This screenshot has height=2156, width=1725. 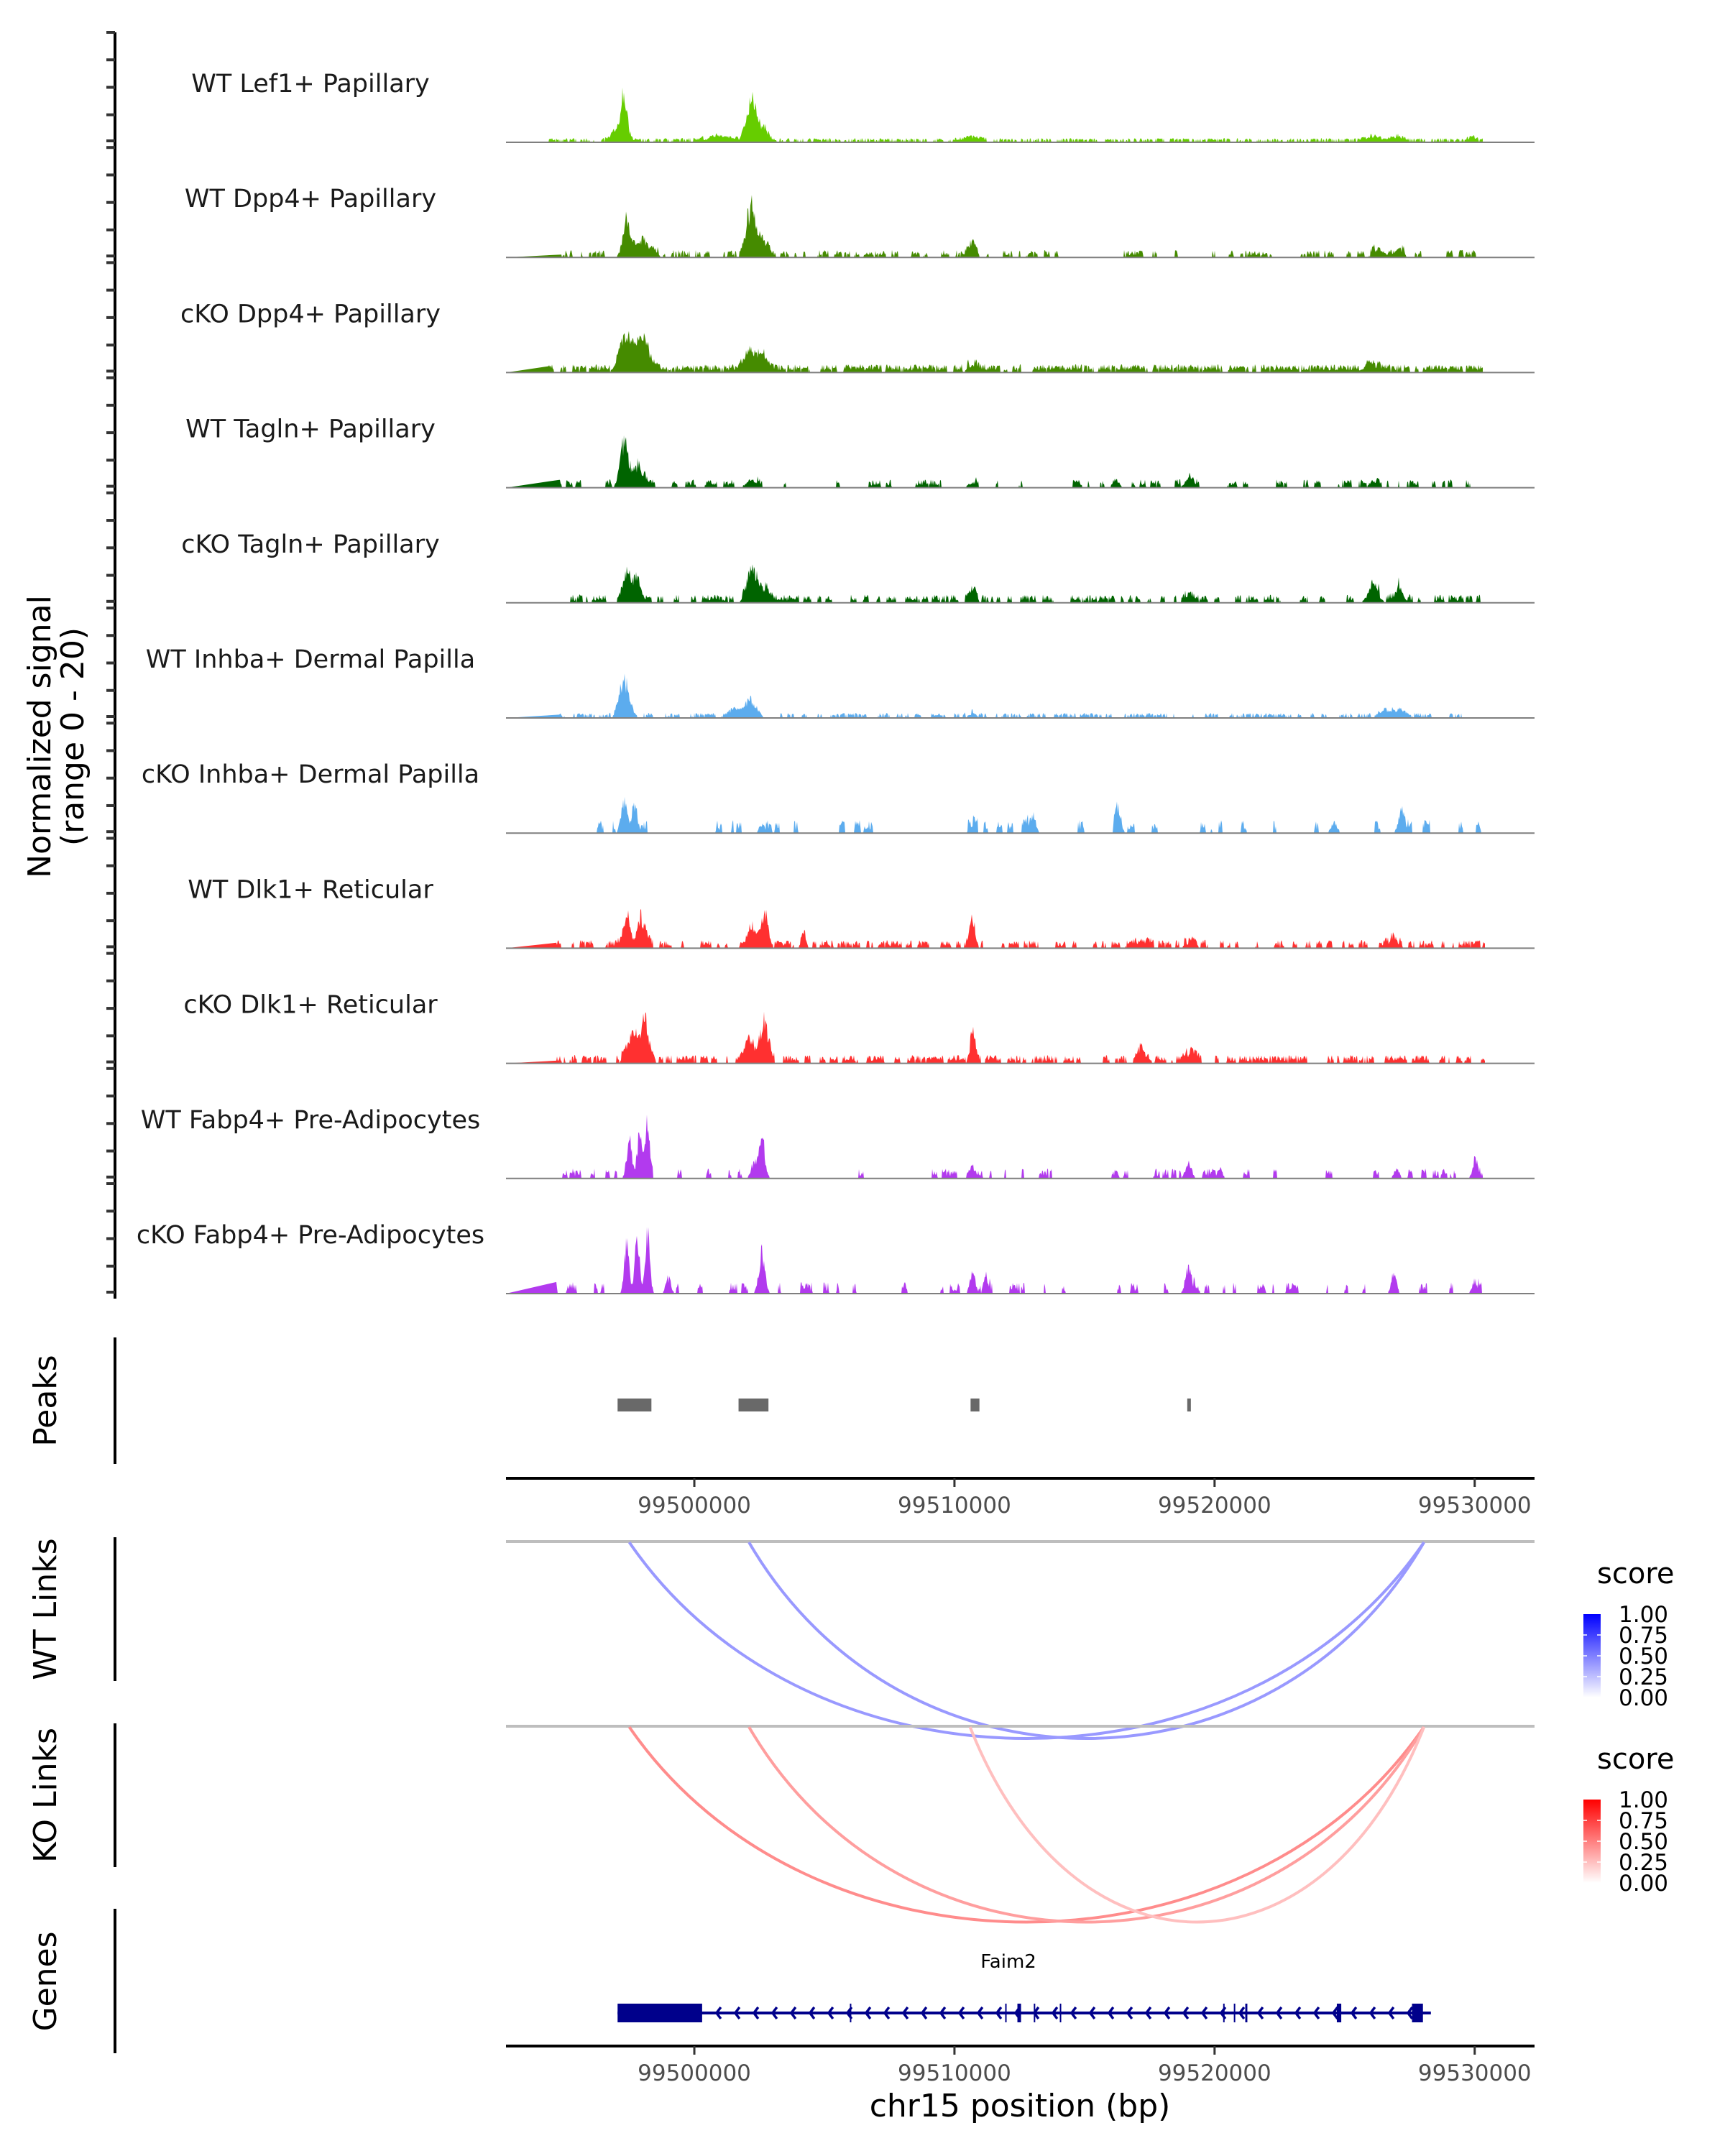 What do you see at coordinates (1085, 1499) in the screenshot?
I see `peaks-x-axis: 99500000 99510000 99520000 99530000` at bounding box center [1085, 1499].